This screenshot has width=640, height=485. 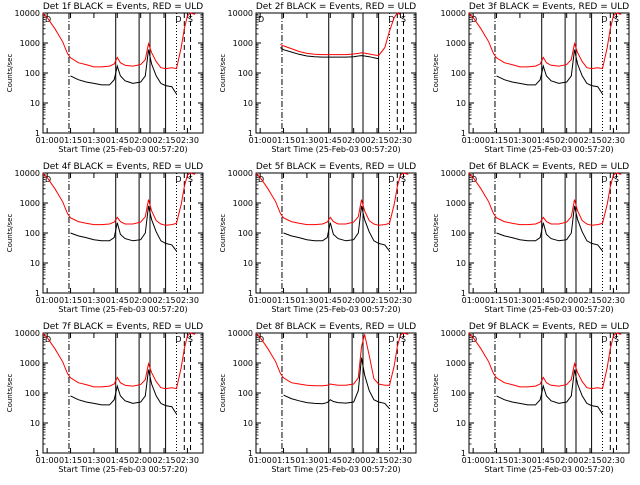 I want to click on panel-title: Det 2f BLACK = Events, RED = ULD, so click(x=336, y=7).